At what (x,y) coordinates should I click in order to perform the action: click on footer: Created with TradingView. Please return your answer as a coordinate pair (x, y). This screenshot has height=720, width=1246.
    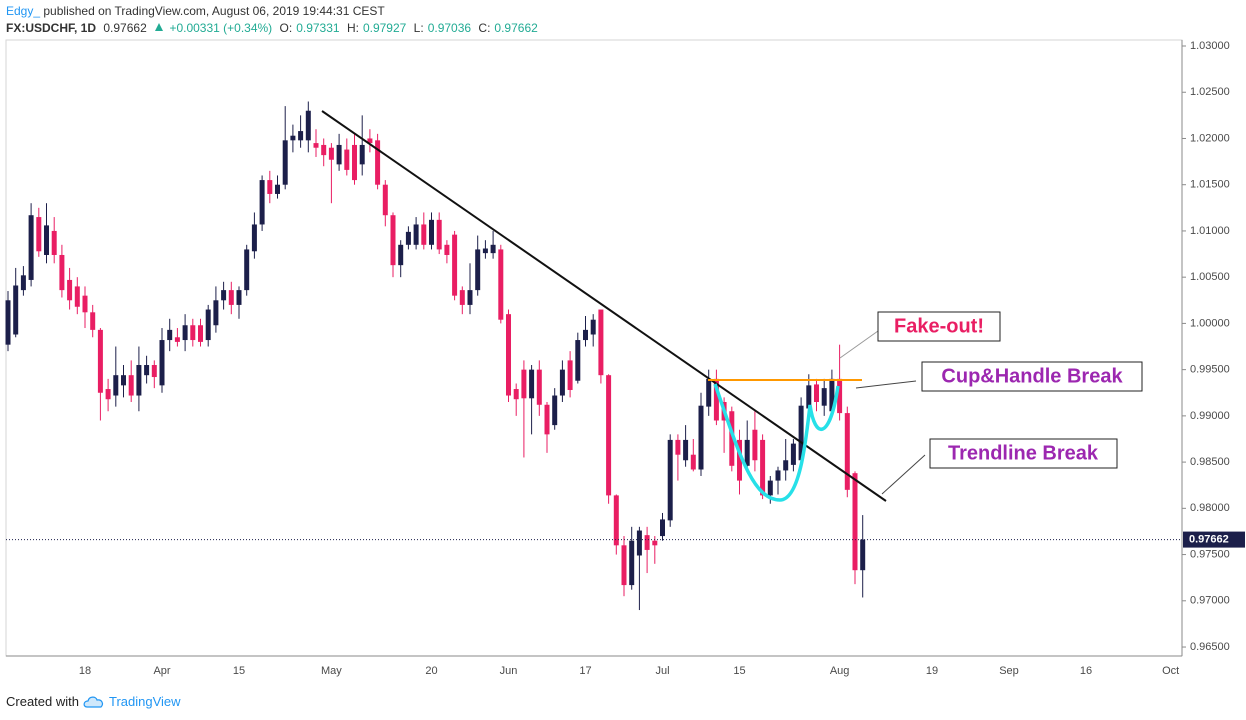
    Looking at the image, I should click on (93, 701).